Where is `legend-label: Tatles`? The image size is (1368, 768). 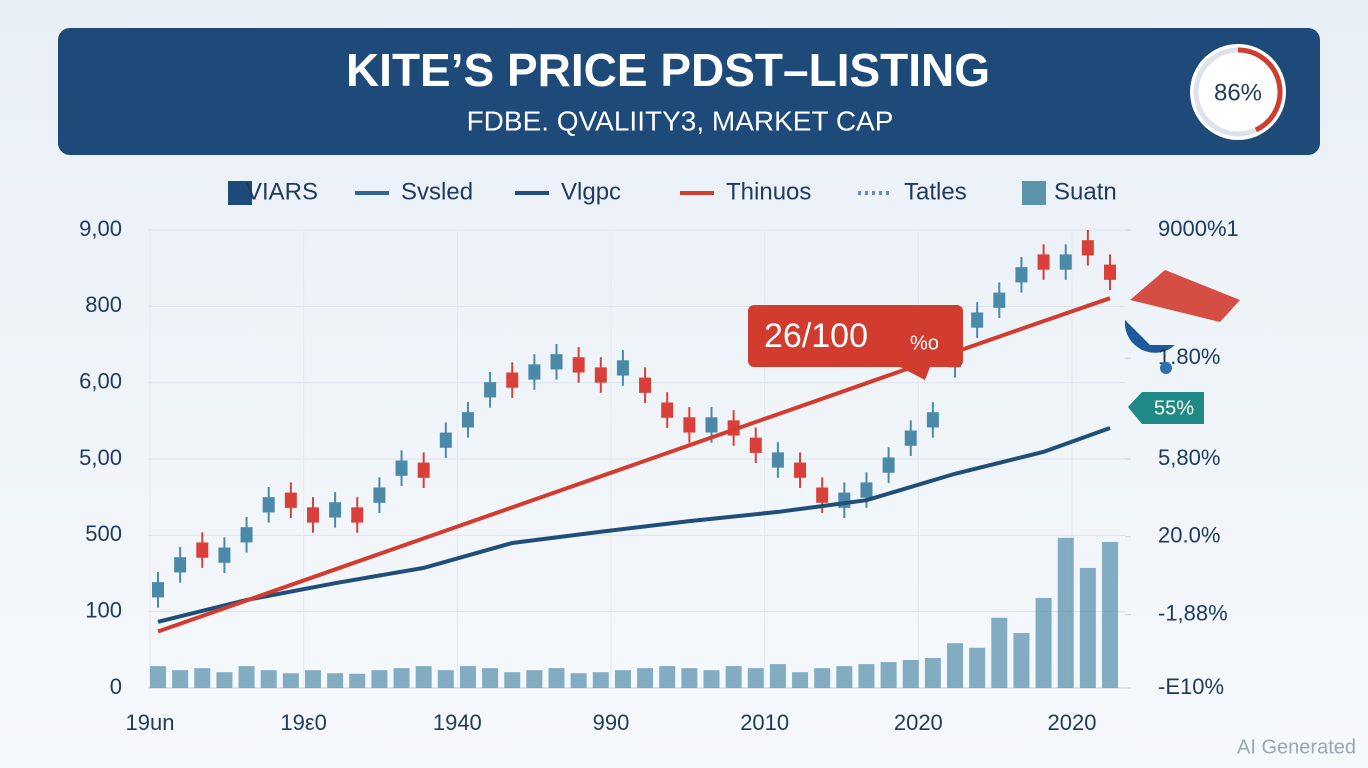
legend-label: Tatles is located at coordinates (935, 191).